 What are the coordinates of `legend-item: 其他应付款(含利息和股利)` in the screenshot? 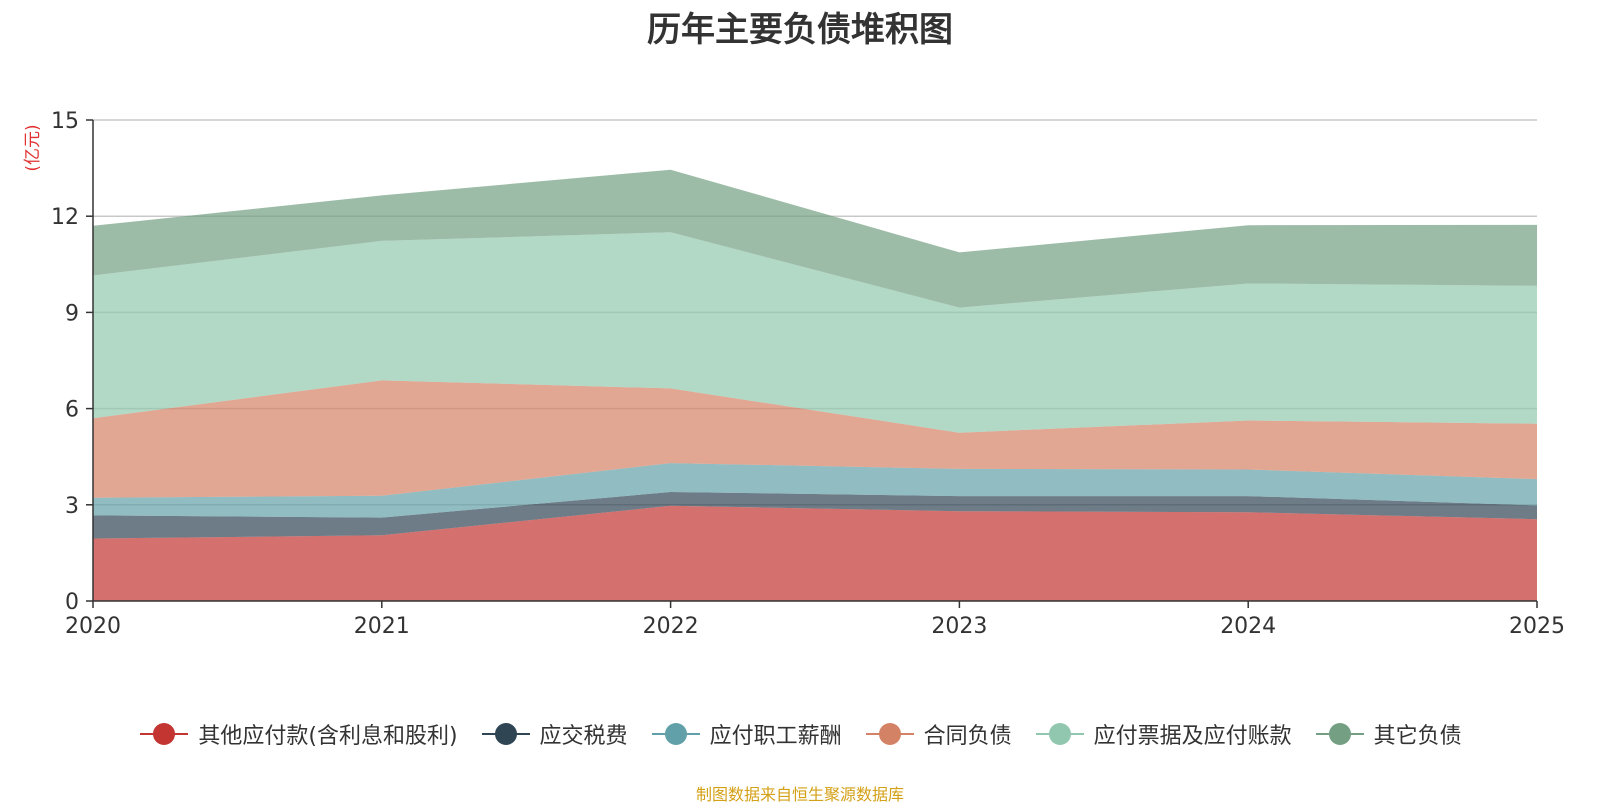 It's located at (298, 734).